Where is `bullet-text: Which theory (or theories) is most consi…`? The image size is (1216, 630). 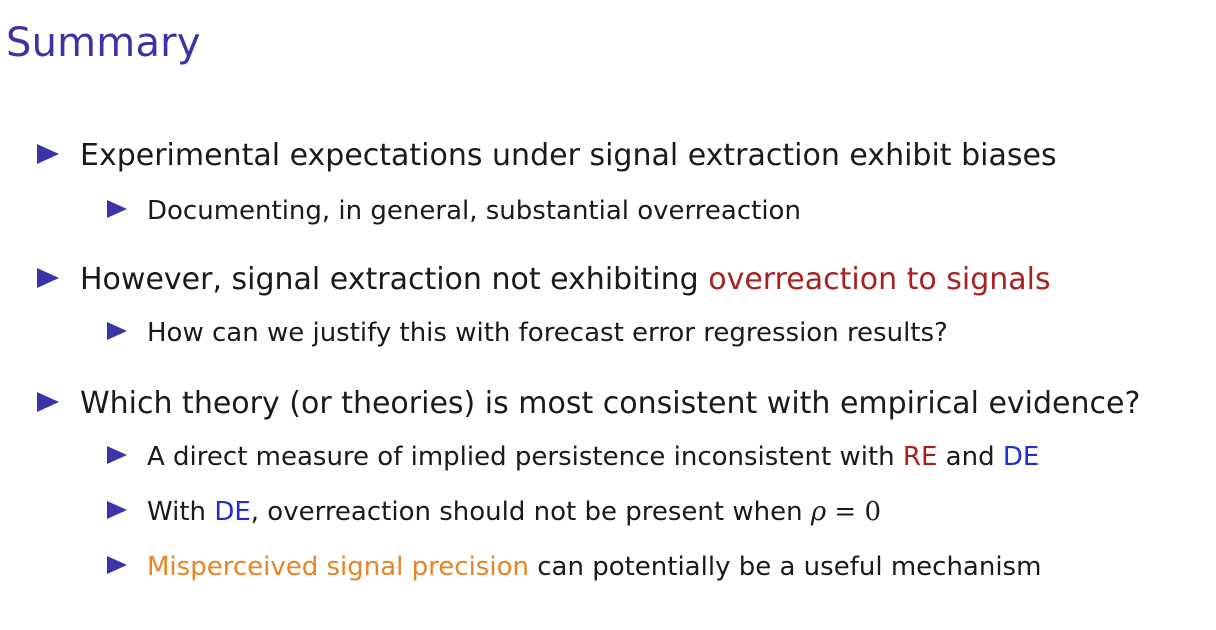 bullet-text: Which theory (or theories) is most consi… is located at coordinates (610, 403).